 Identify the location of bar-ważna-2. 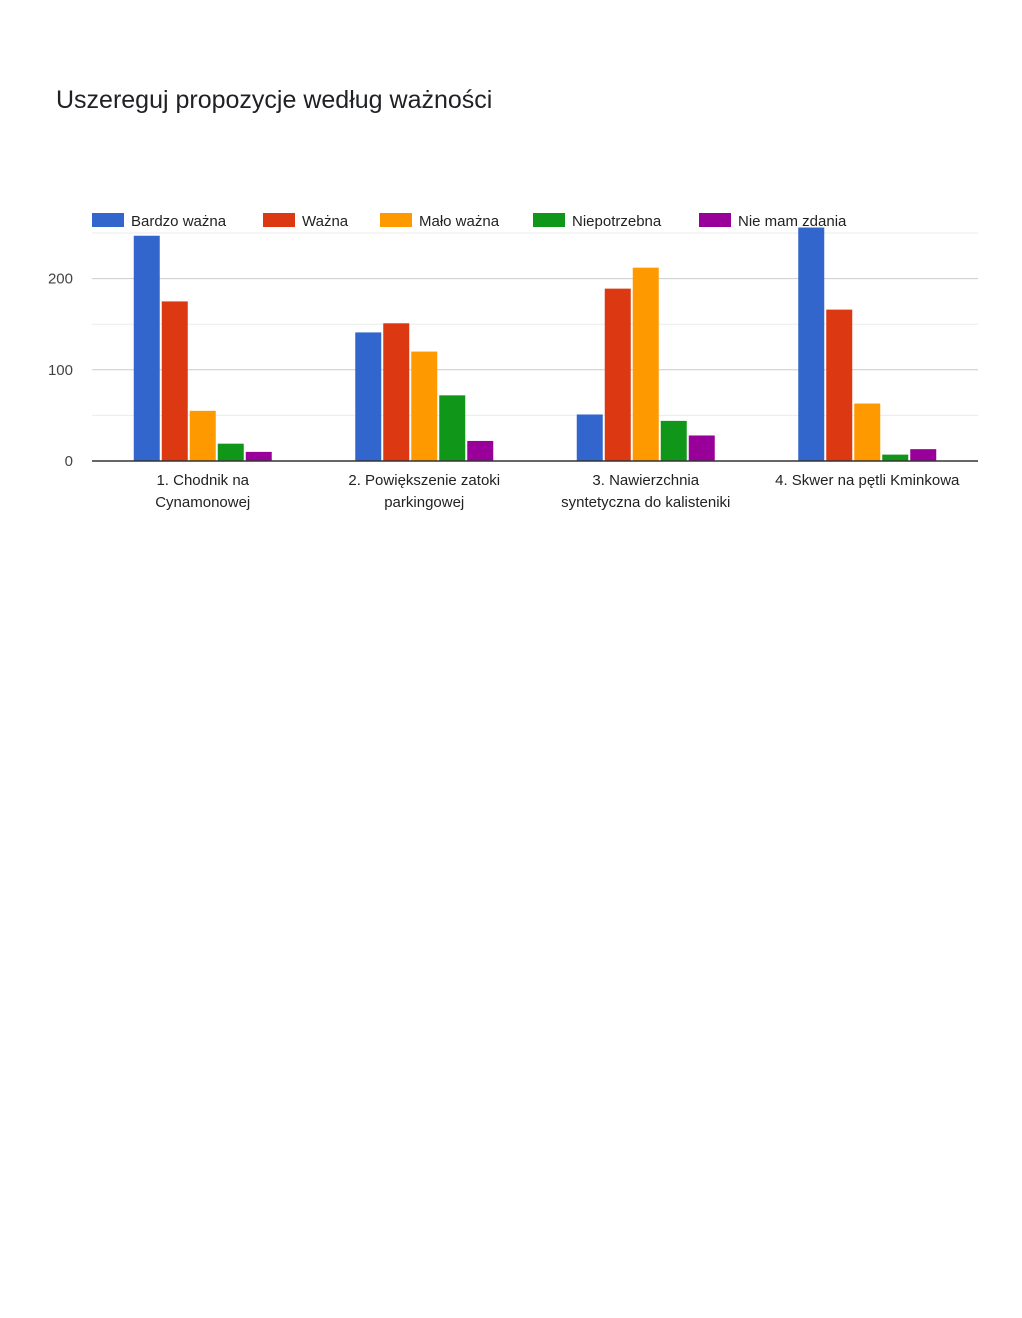
(396, 392).